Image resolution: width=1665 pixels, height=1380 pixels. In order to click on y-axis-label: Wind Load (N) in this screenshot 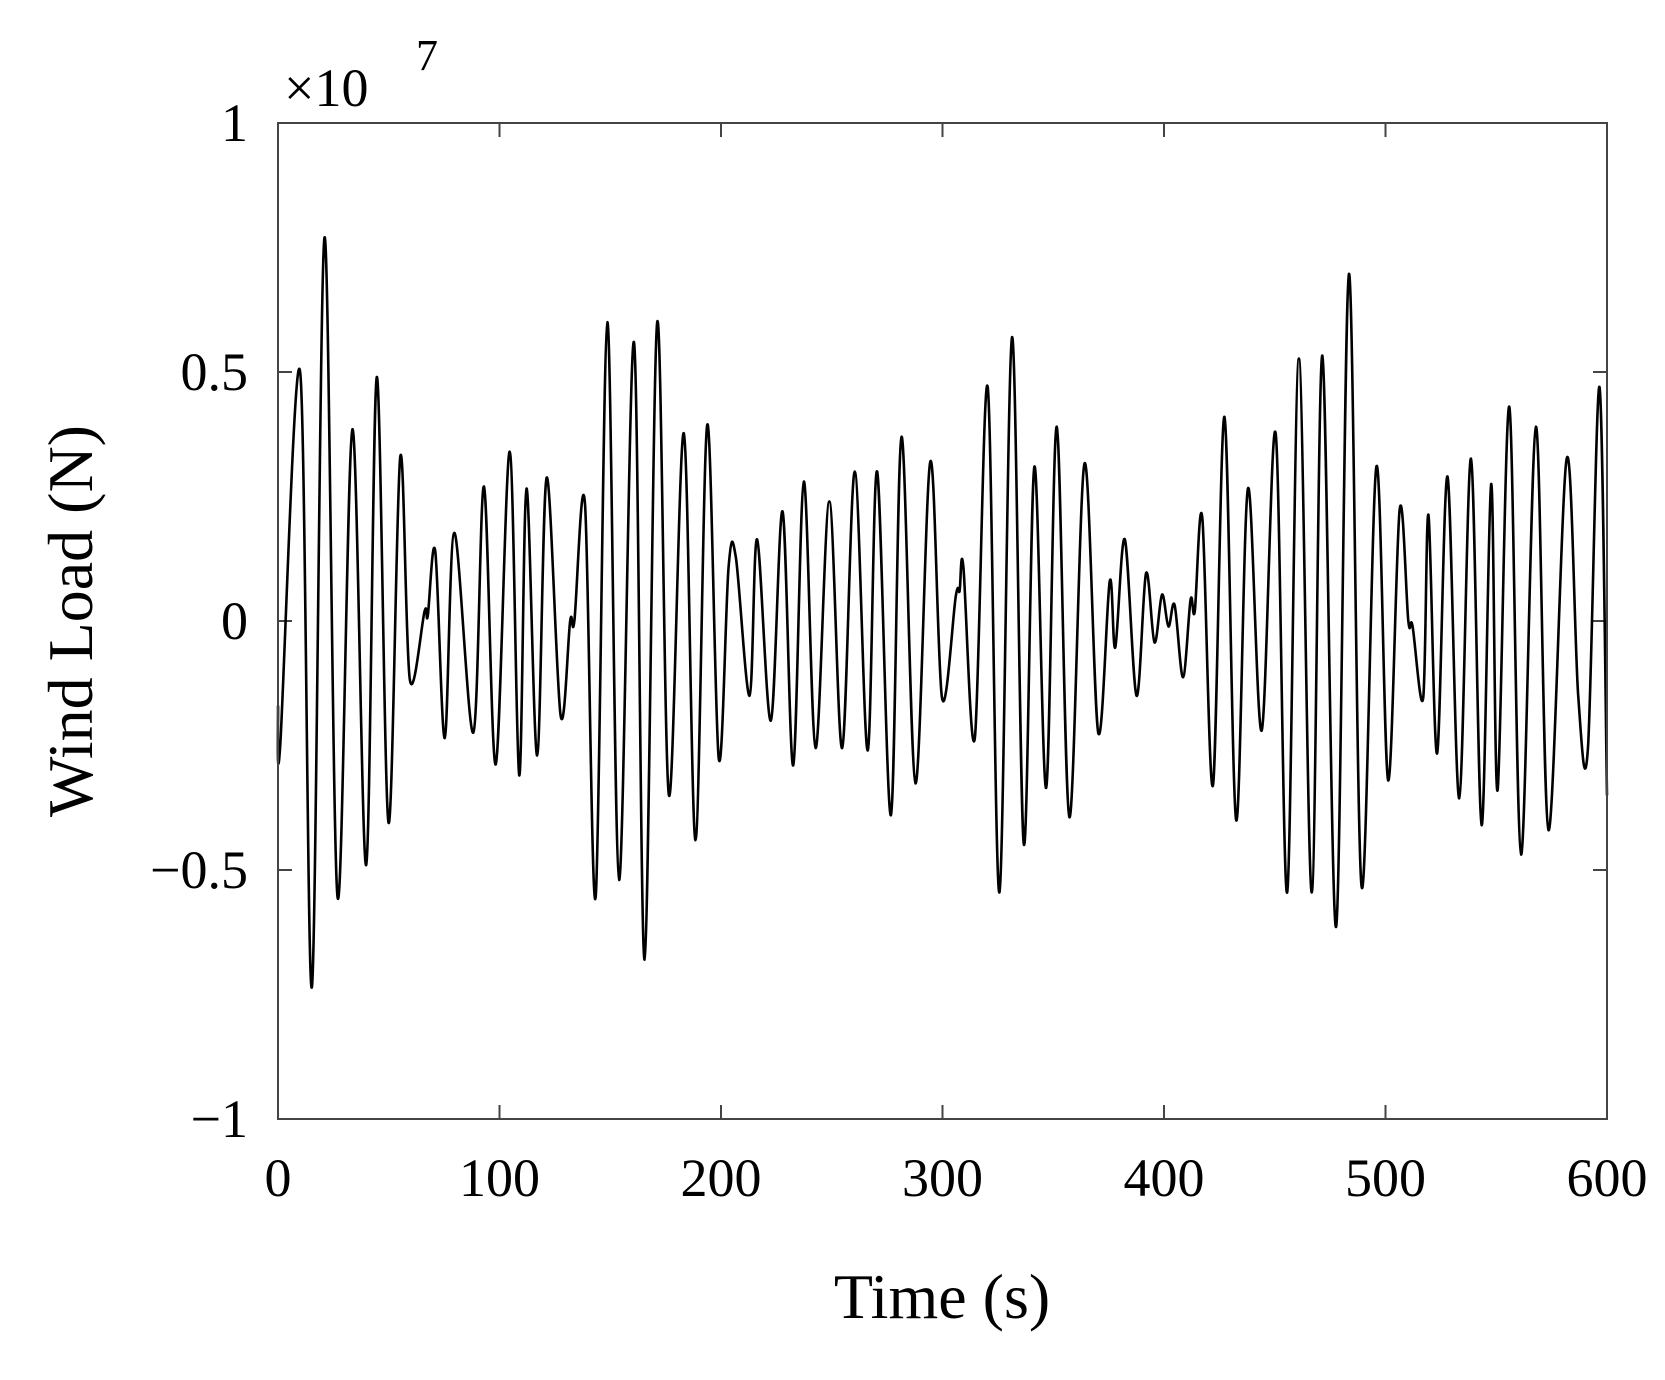, I will do `click(70, 621)`.